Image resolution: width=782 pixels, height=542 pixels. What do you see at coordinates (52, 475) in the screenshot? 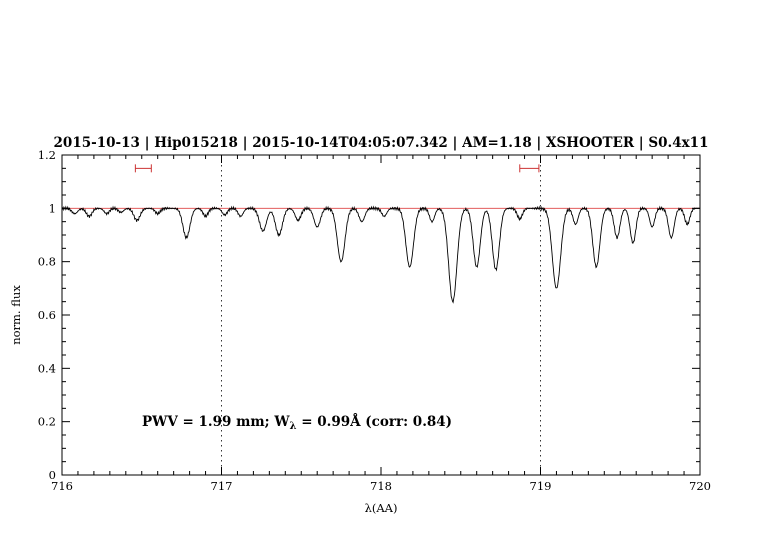
I see `y-tick-label: 0` at bounding box center [52, 475].